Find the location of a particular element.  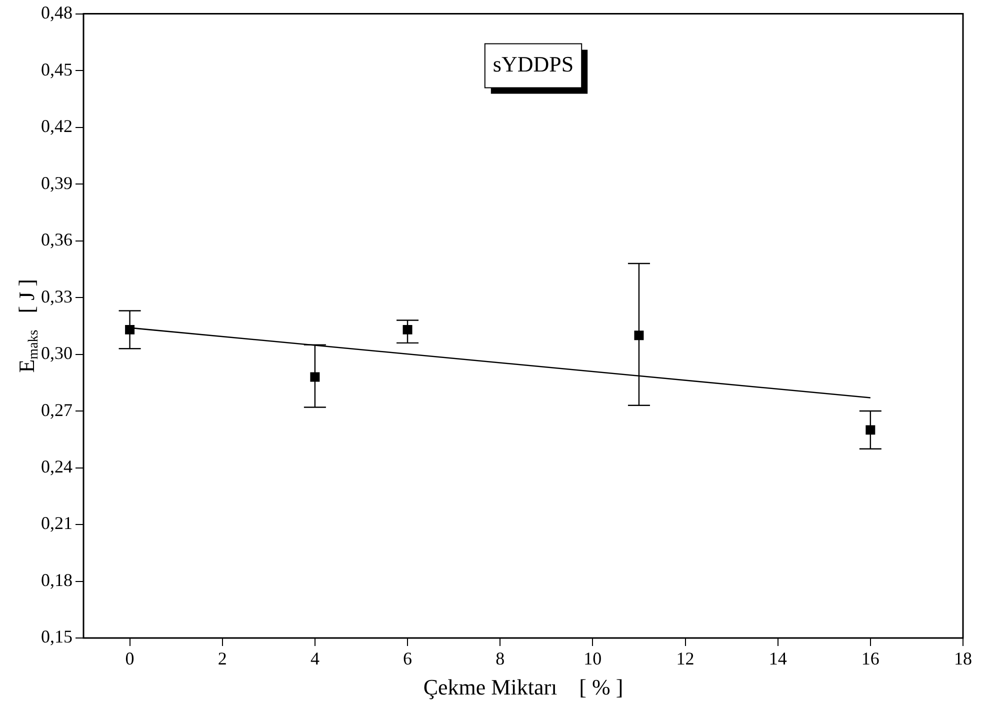

x-tick-label: 4 is located at coordinates (315, 658).